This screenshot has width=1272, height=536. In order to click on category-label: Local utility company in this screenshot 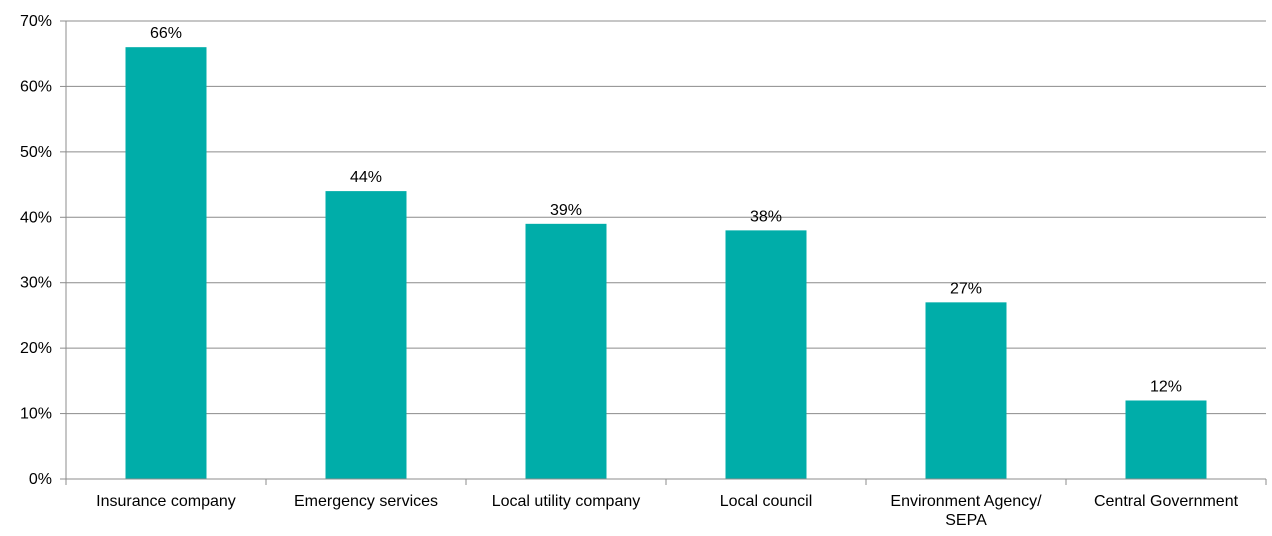, I will do `click(566, 501)`.